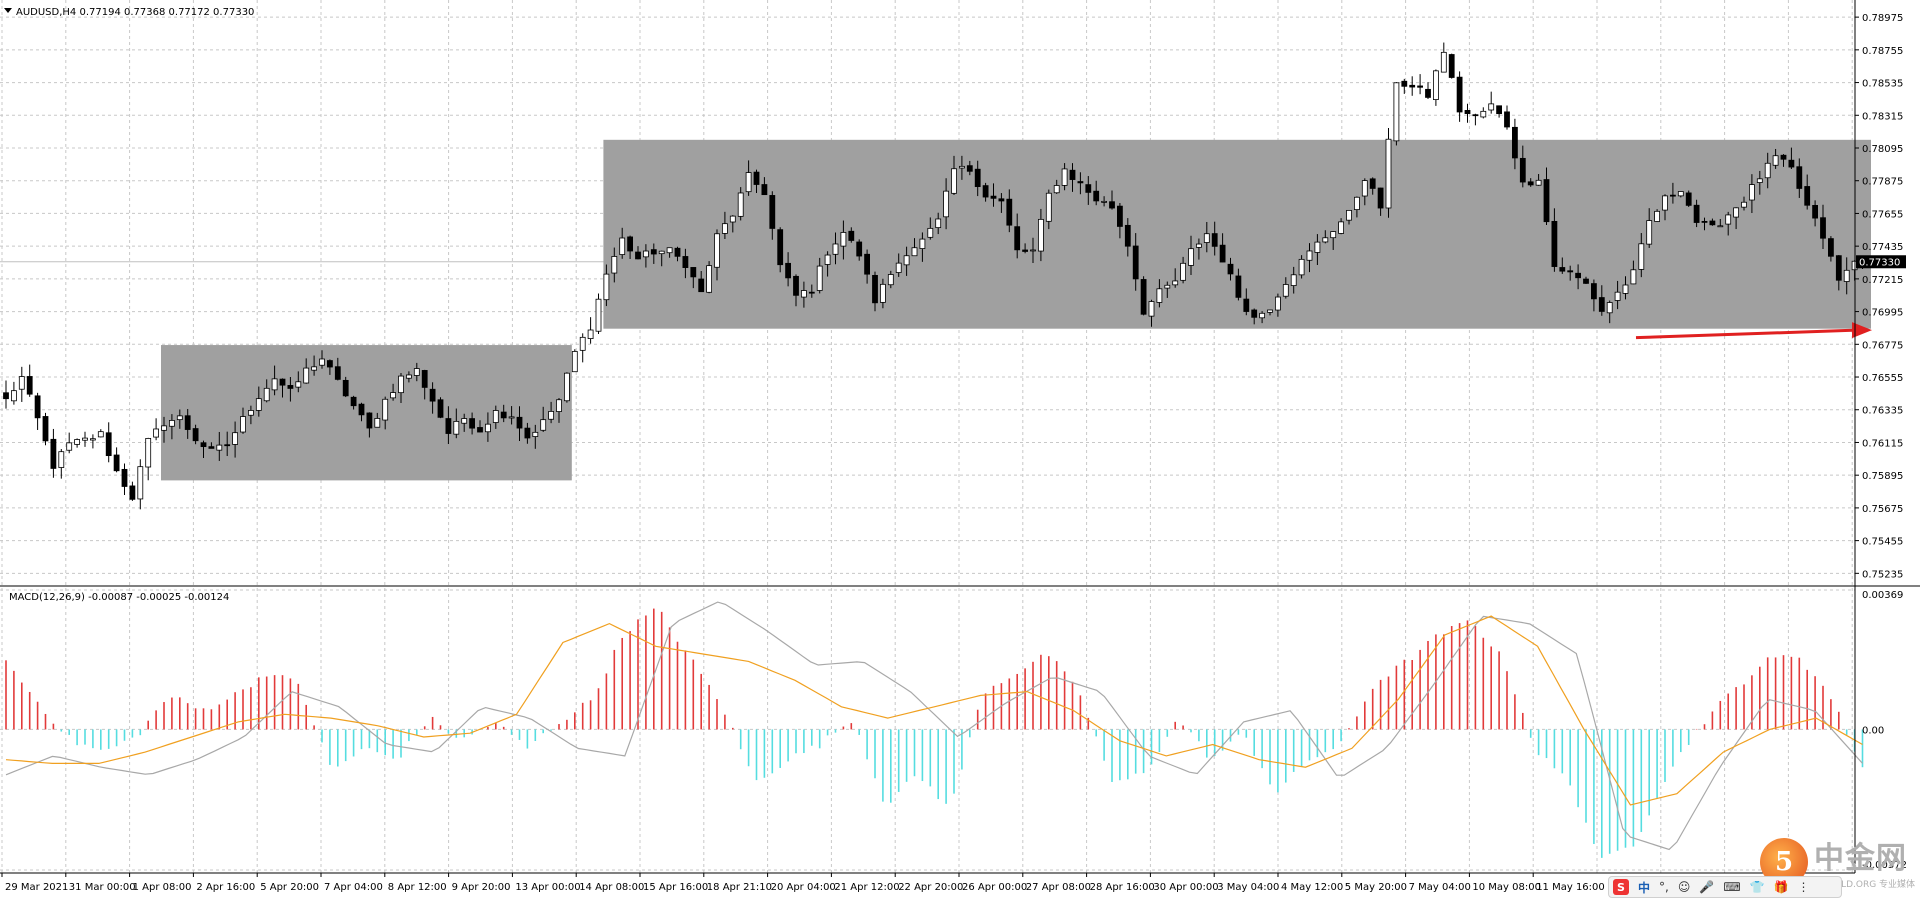 This screenshot has height=904, width=1920. What do you see at coordinates (1882, 84) in the screenshot?
I see `price-tick-label: 0.78535` at bounding box center [1882, 84].